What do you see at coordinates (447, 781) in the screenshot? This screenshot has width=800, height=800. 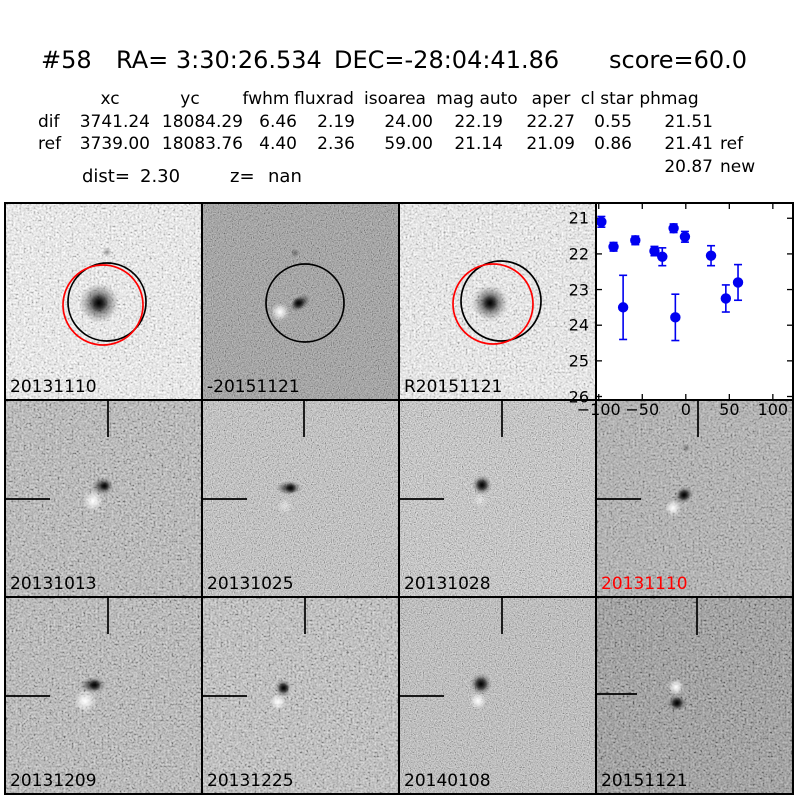 I see `cutout-label: 20140108` at bounding box center [447, 781].